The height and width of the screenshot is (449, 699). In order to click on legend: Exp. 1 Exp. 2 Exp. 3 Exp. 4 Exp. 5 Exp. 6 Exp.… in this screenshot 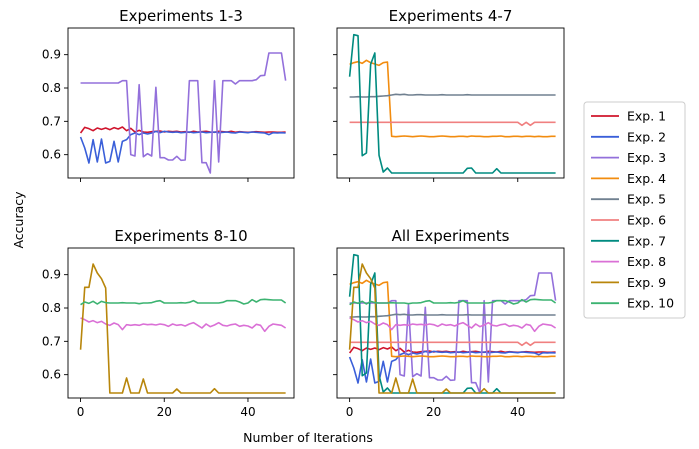, I will do `click(634, 210)`.